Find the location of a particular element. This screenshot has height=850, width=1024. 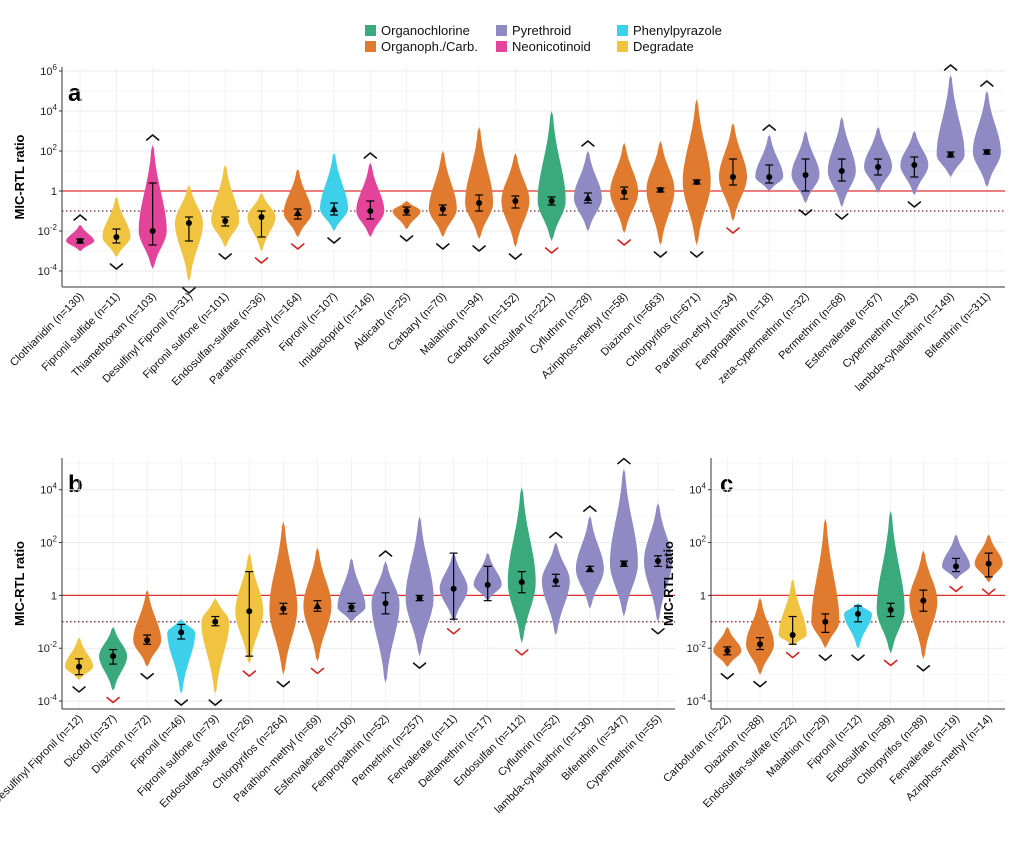

panel-a-marker-parathion-ethyl is located at coordinates (732, 177).